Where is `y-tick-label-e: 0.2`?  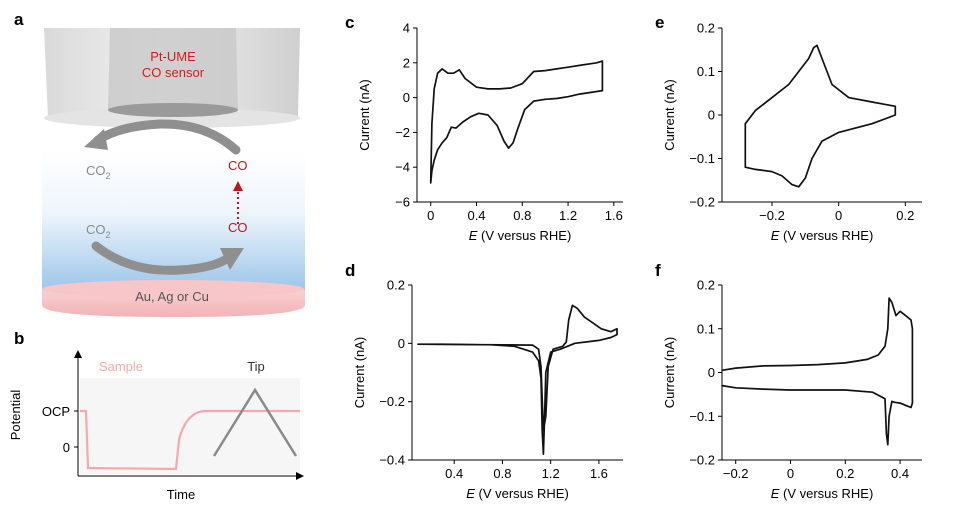
y-tick-label-e: 0.2 is located at coordinates (706, 28).